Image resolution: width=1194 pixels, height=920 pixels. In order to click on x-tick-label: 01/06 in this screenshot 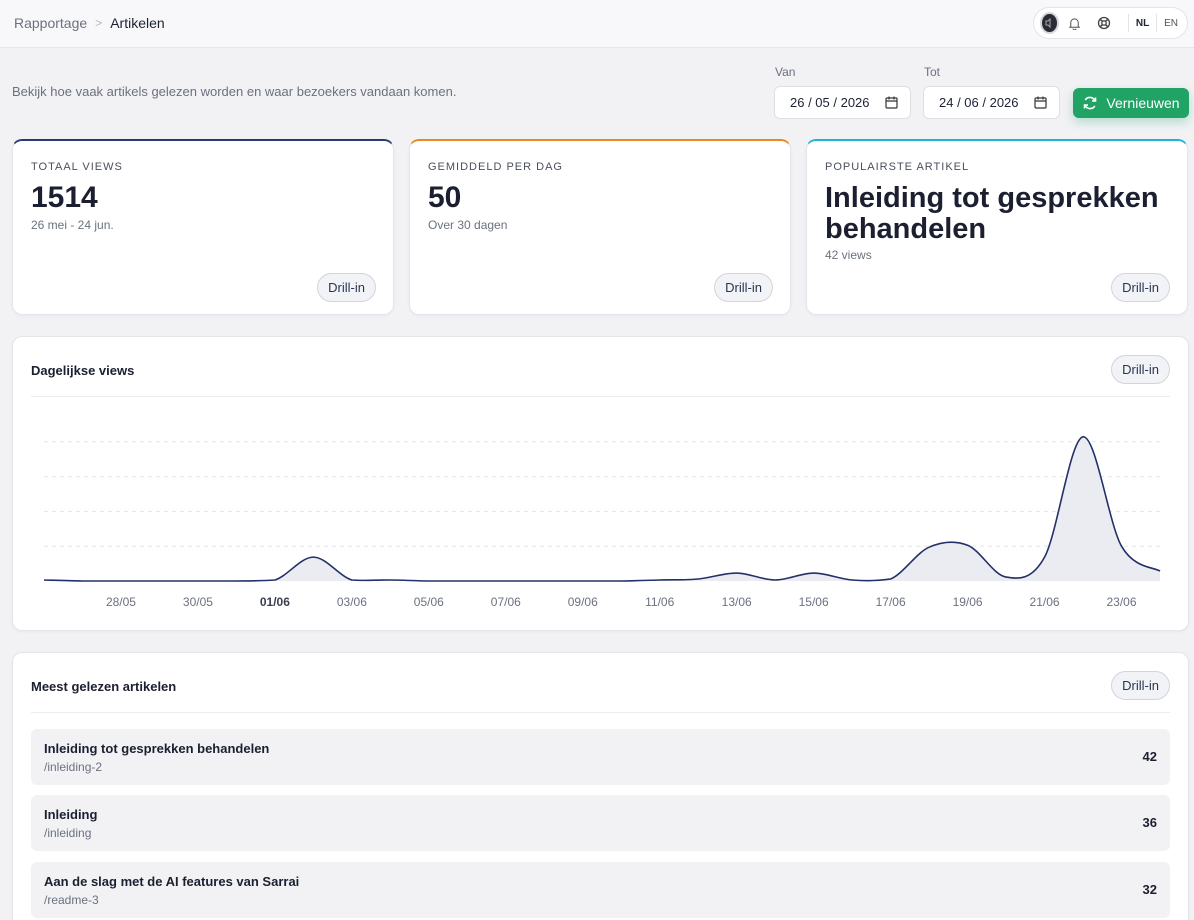, I will do `click(275, 602)`.